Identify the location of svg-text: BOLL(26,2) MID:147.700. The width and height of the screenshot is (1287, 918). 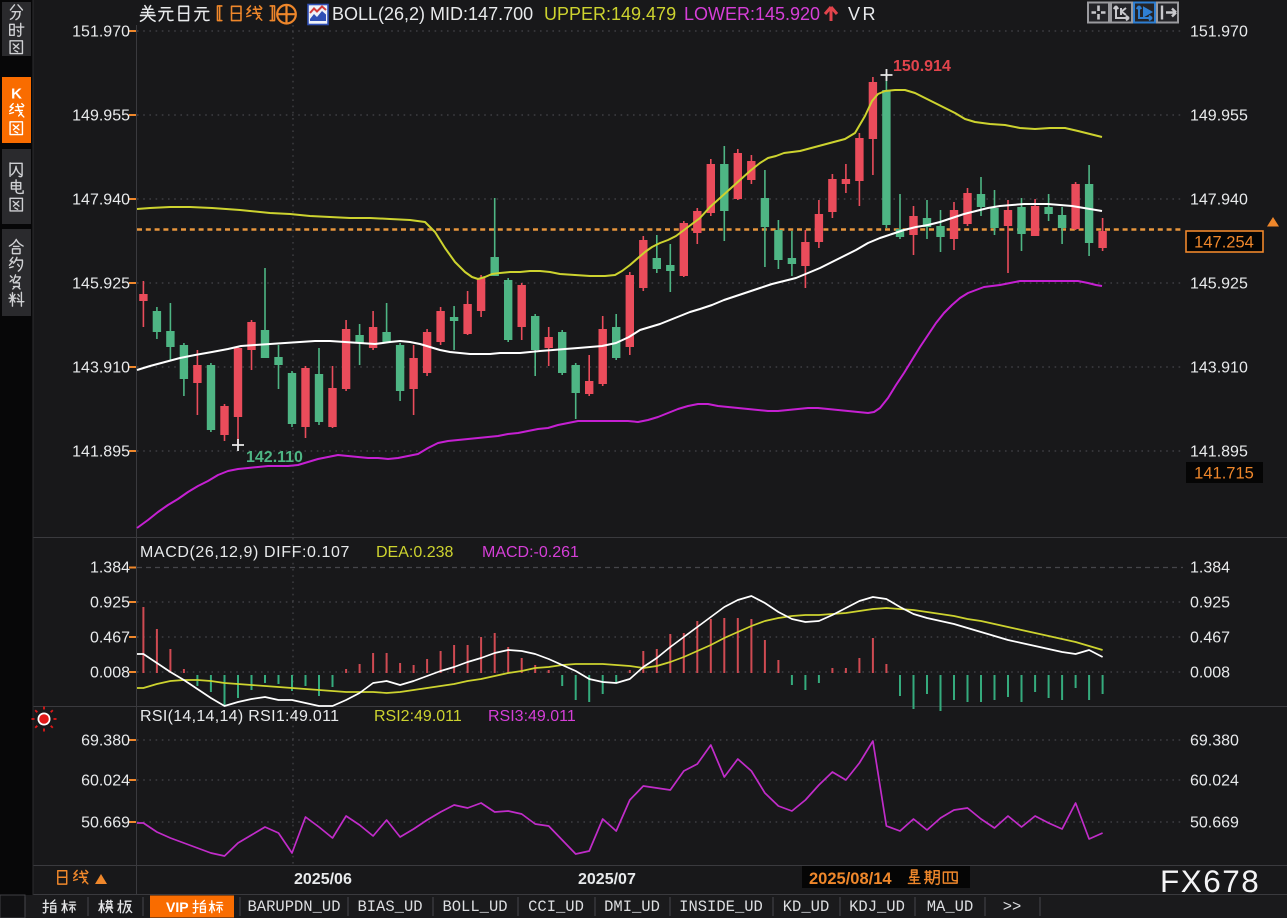
(432, 14).